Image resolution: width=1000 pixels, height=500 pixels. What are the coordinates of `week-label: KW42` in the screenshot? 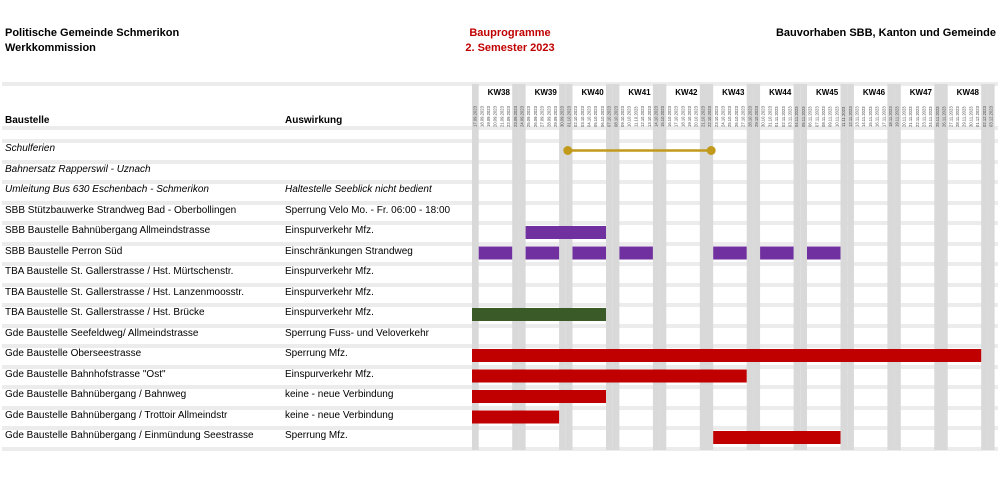 It's located at (686, 92).